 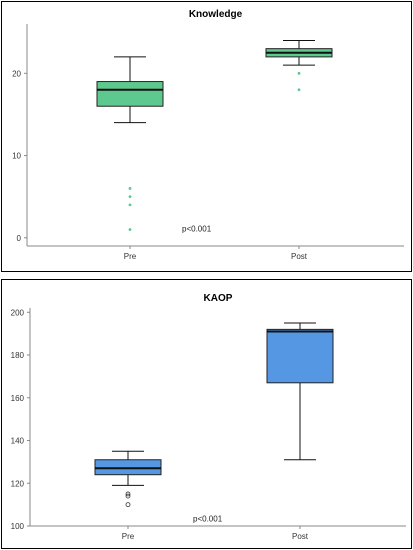 What do you see at coordinates (218, 298) in the screenshot?
I see `chart-title: KAOP` at bounding box center [218, 298].